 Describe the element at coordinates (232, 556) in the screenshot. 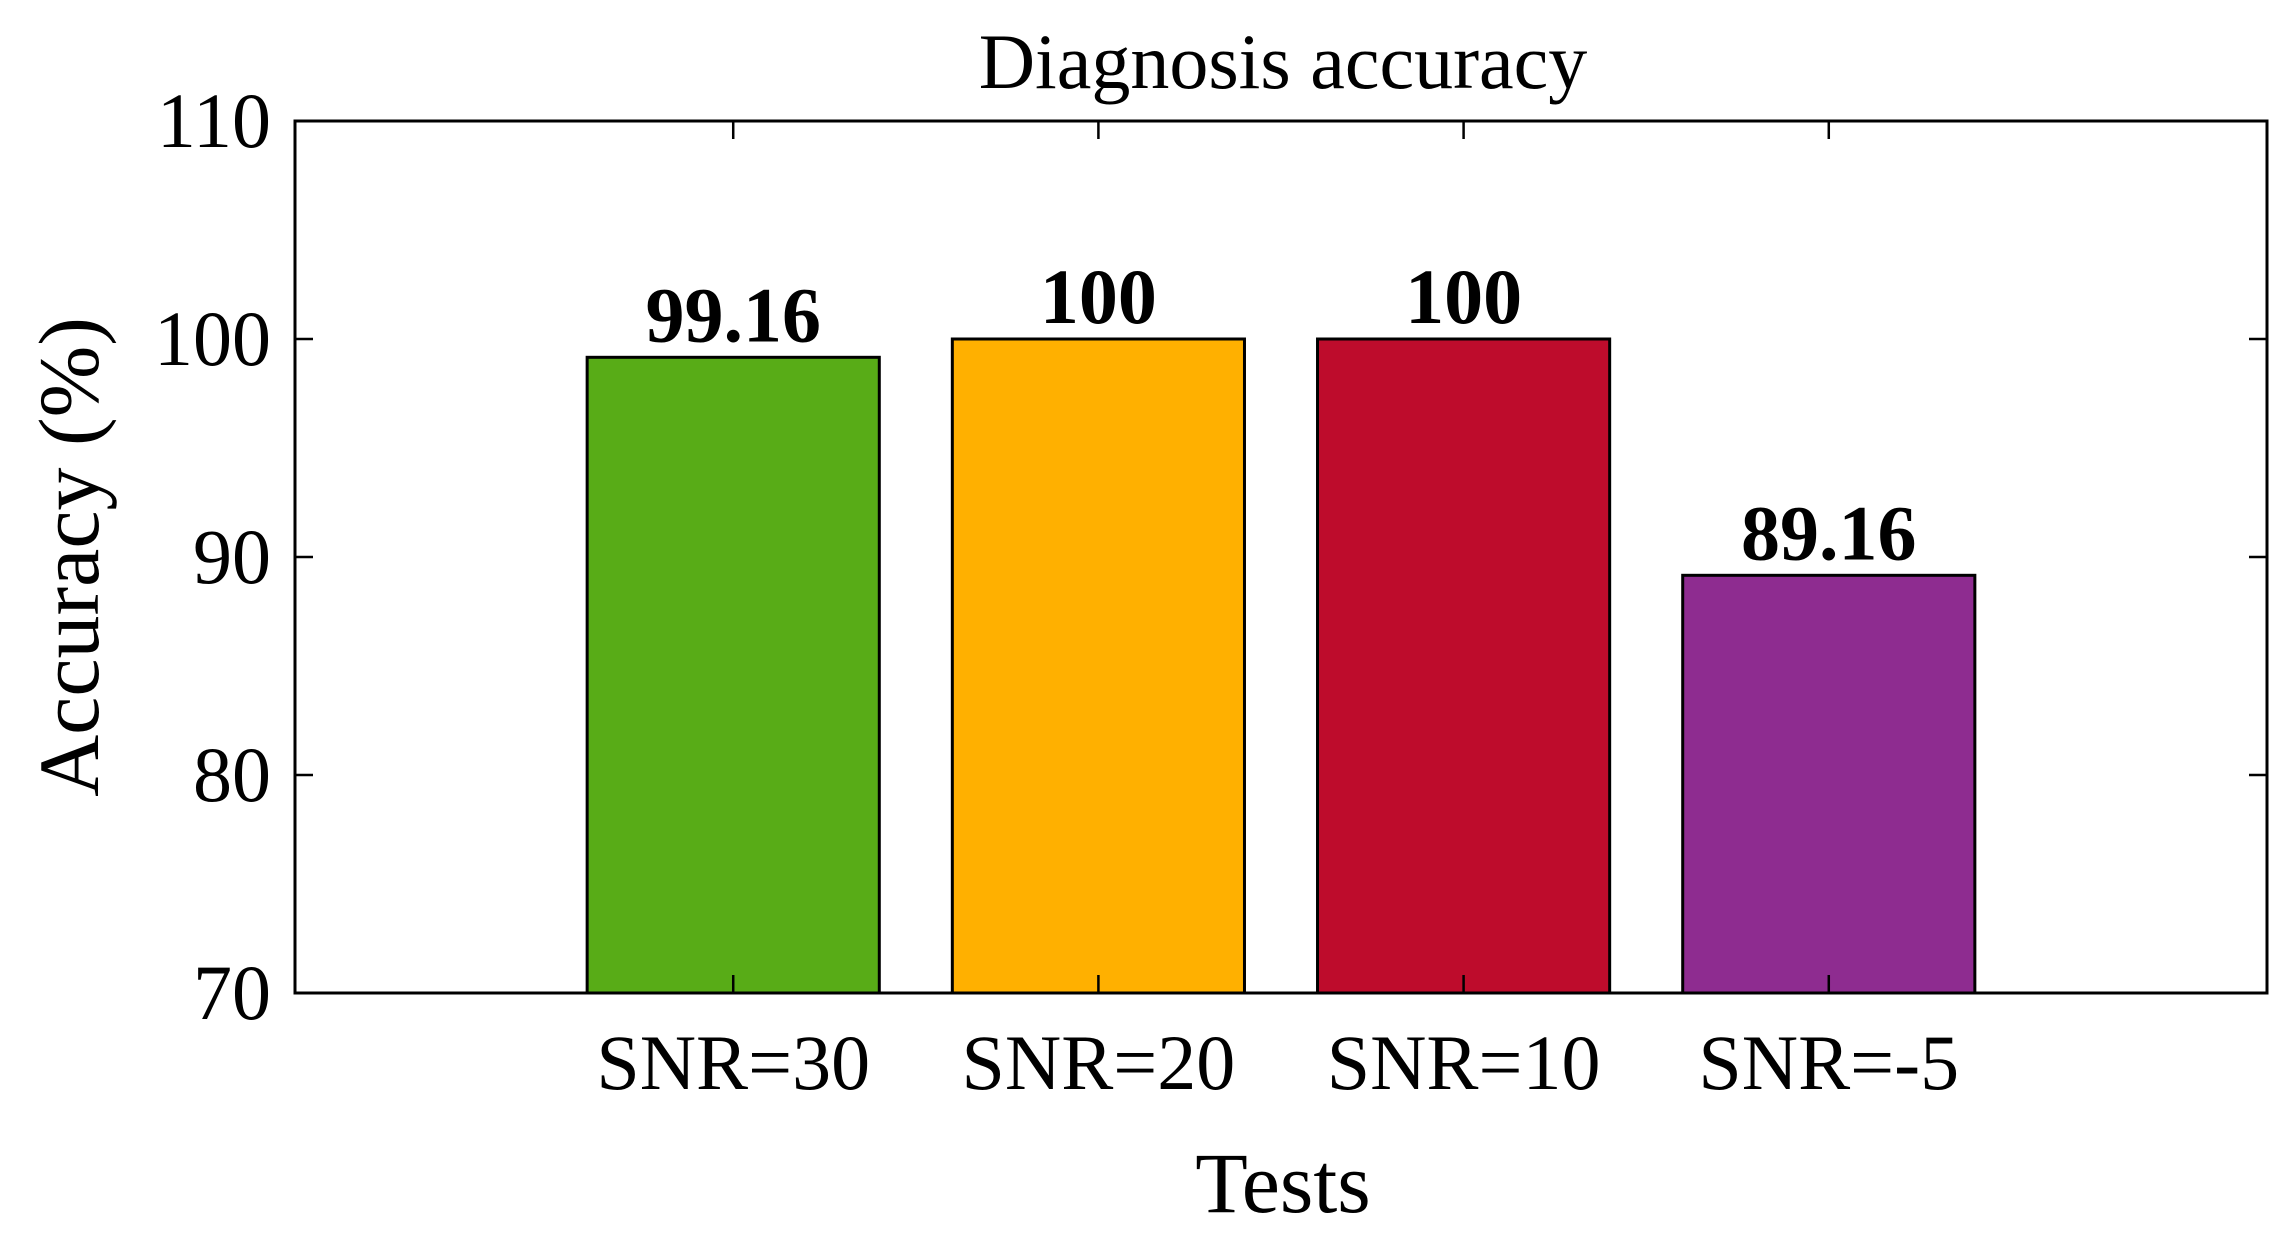

I see `y-tick-label-90: 90` at that location.